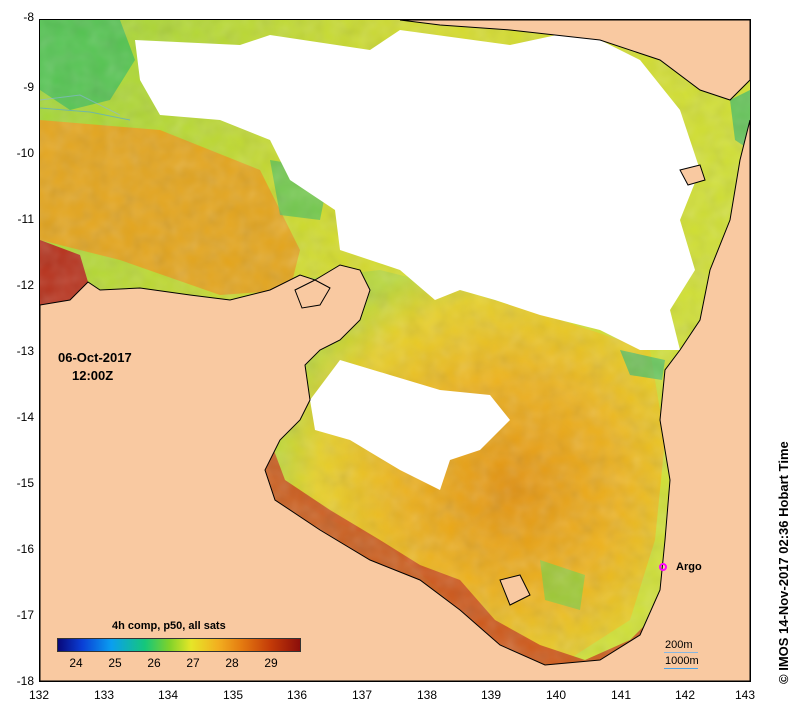 The image size is (791, 716). Describe the element at coordinates (681, 668) in the screenshot. I see `isobath-1000-swatch` at that location.